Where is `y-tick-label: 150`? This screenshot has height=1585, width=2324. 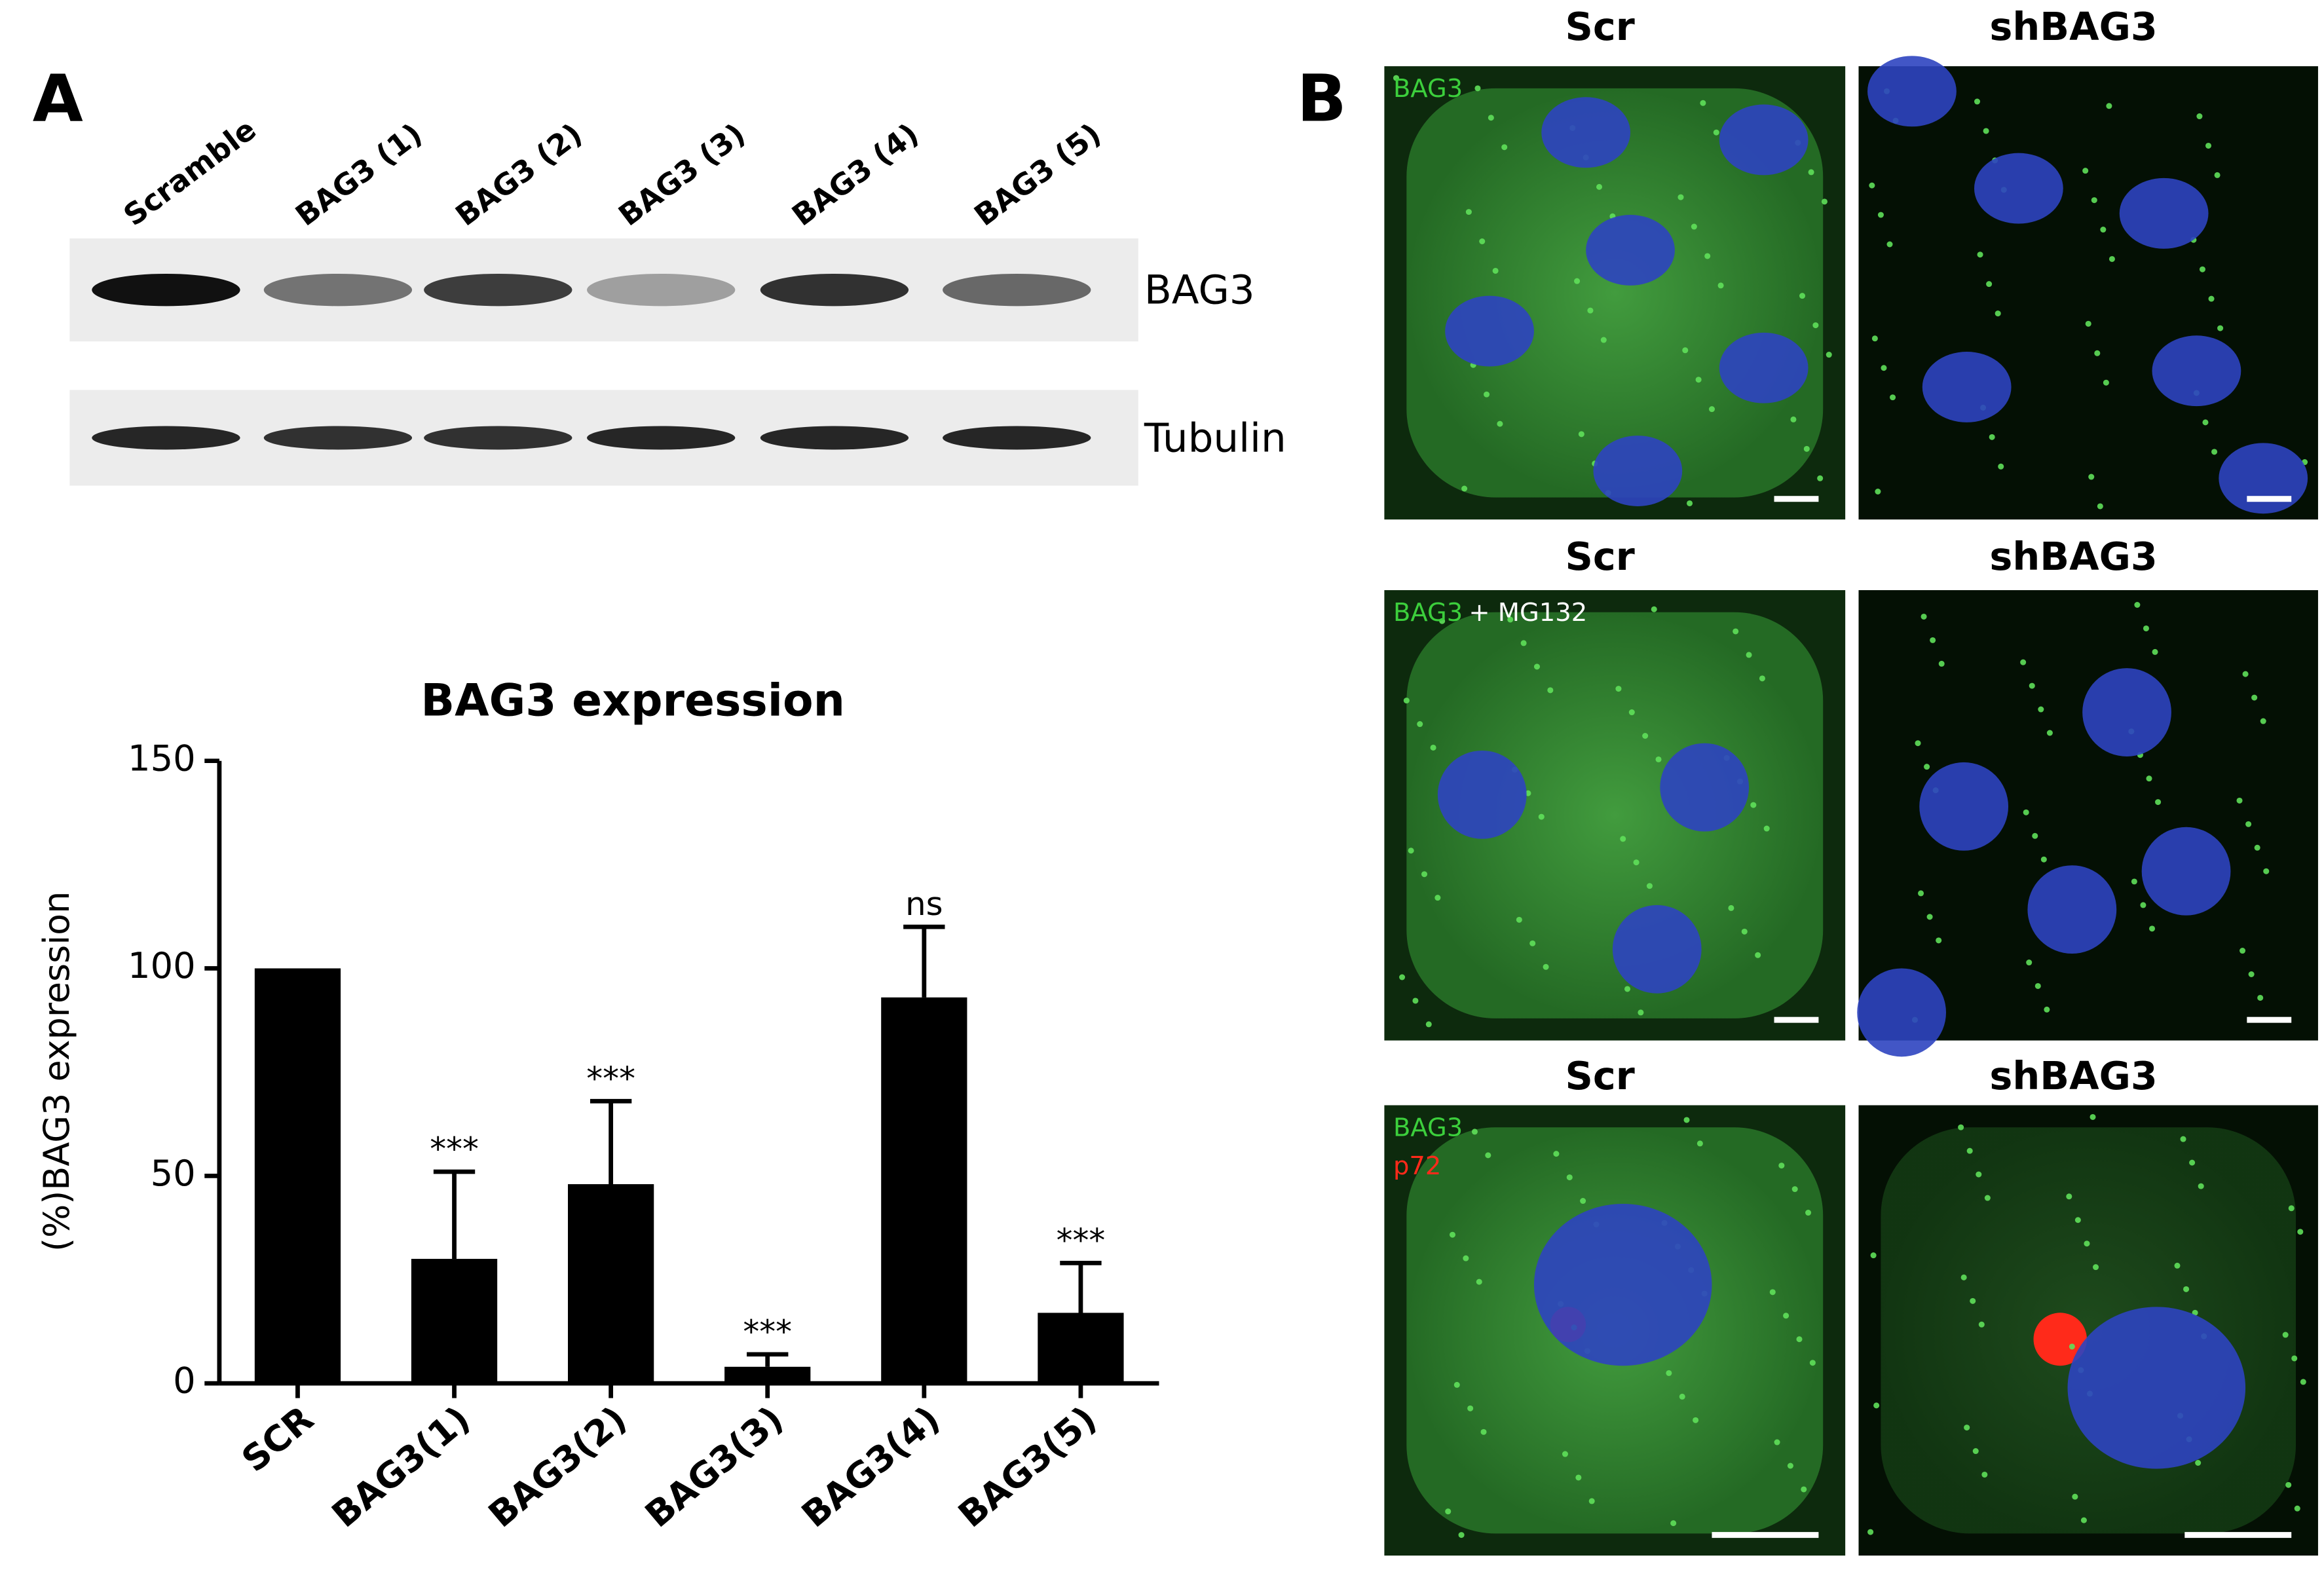
y-tick-label: 150 is located at coordinates (162, 758).